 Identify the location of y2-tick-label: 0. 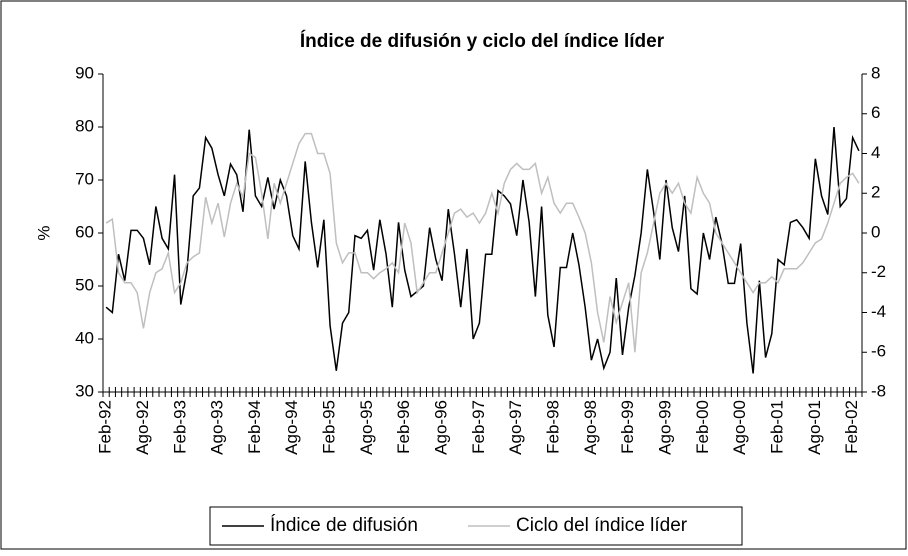
(875, 231).